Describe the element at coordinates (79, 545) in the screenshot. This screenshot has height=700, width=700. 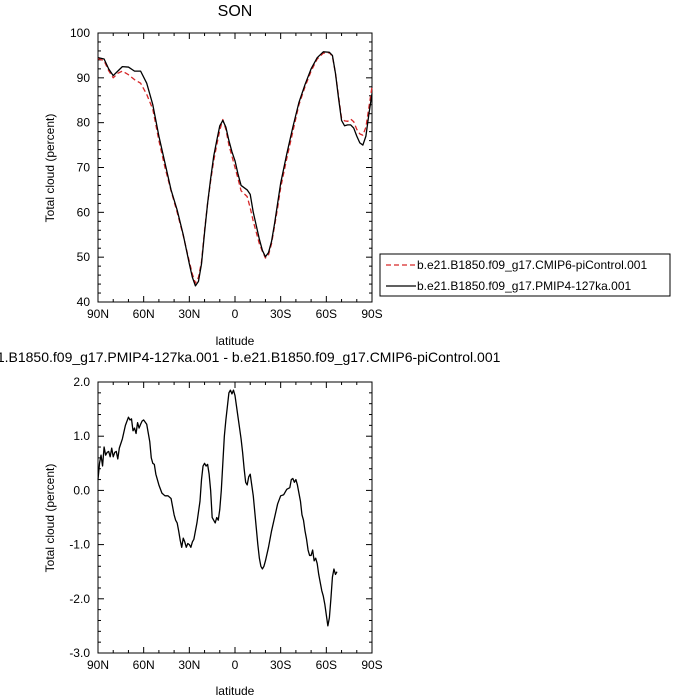
I see `y-tick-label: -1.0` at that location.